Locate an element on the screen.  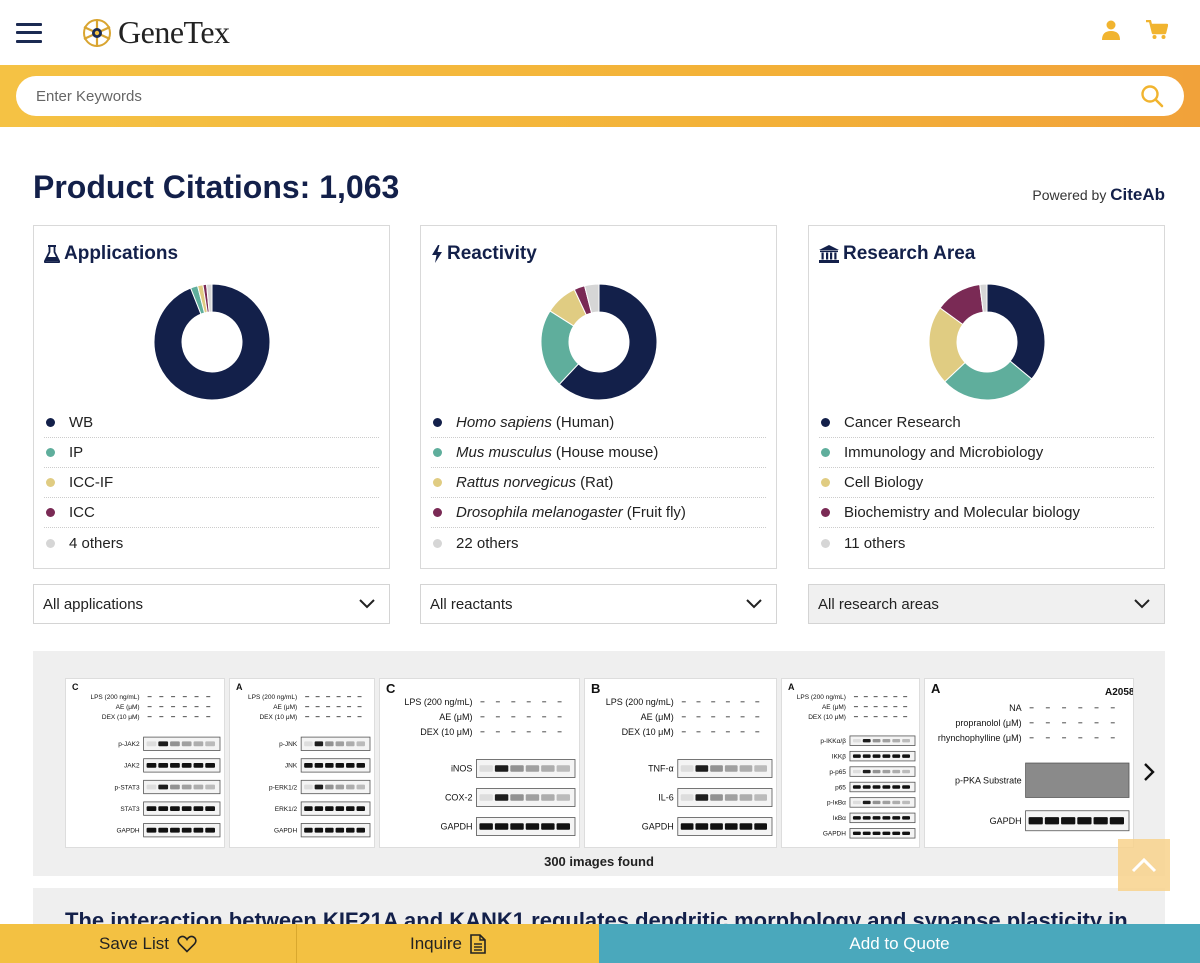
applications-select: All applications is located at coordinates (211, 604).